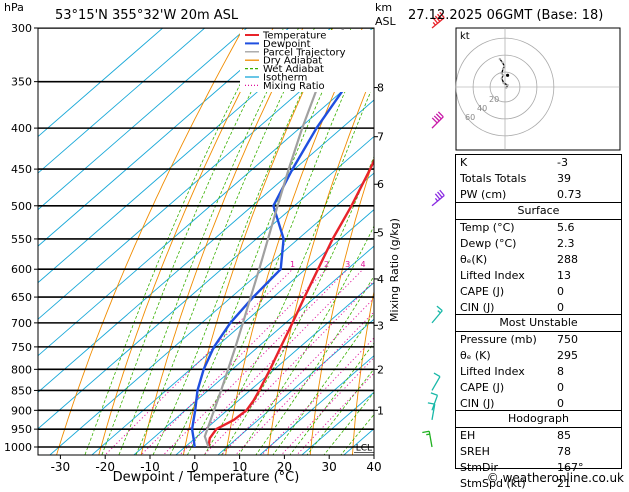  What do you see at coordinates (538, 212) in the screenshot?
I see `surface-title: Surface` at bounding box center [538, 212].